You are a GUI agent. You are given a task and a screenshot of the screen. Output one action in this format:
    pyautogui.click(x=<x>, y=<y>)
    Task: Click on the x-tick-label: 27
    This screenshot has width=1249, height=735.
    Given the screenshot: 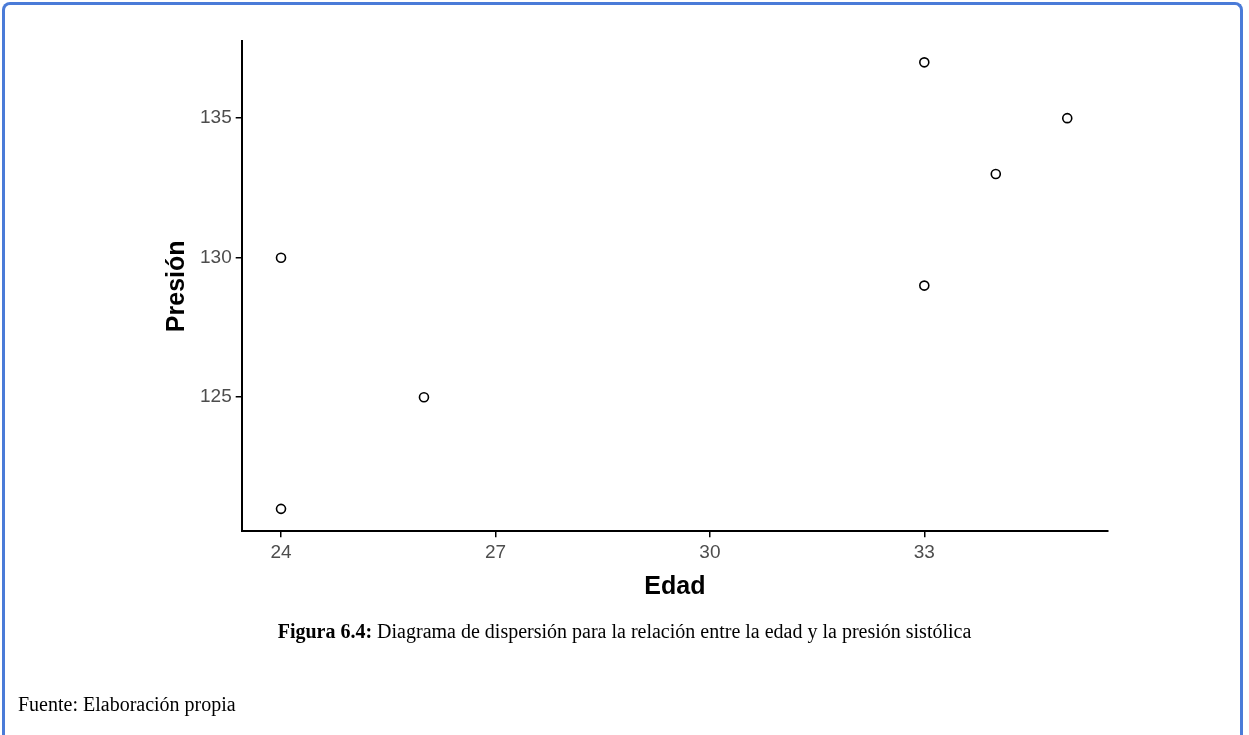 What is the action you would take?
    pyautogui.click(x=495, y=551)
    